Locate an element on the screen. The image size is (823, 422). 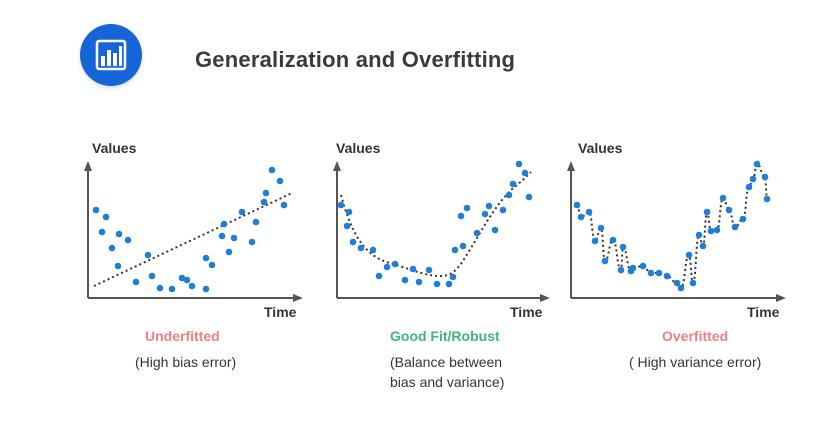
description-line: bias and variance) is located at coordinates (447, 382).